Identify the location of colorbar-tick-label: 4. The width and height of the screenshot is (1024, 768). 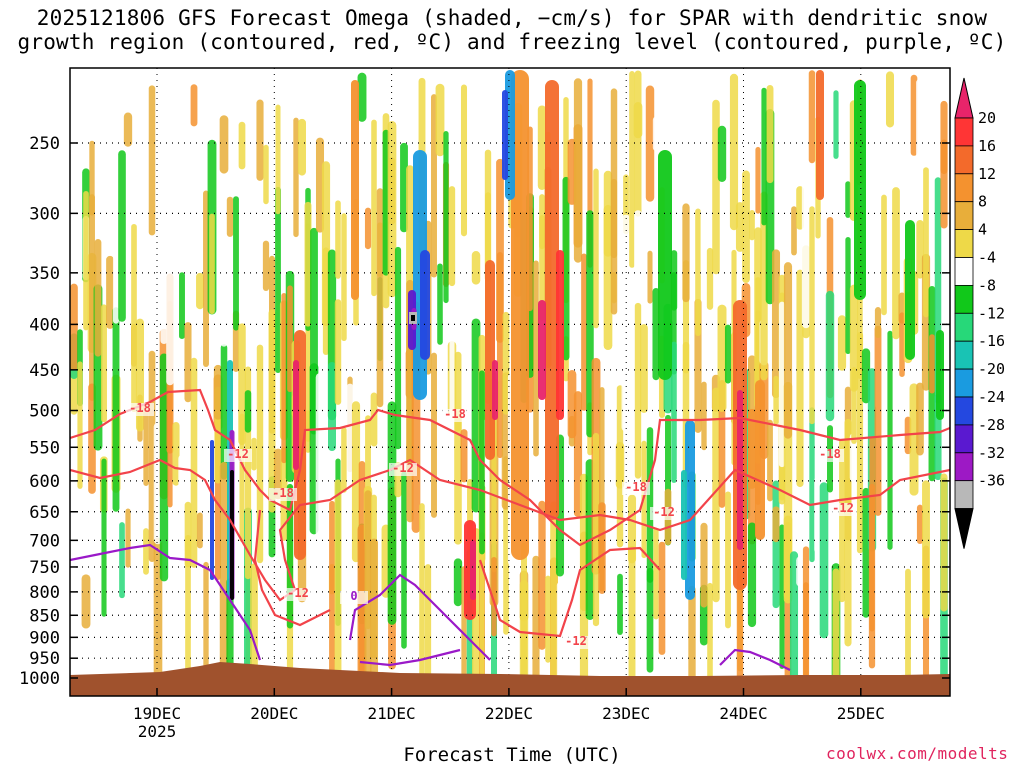
(982, 230).